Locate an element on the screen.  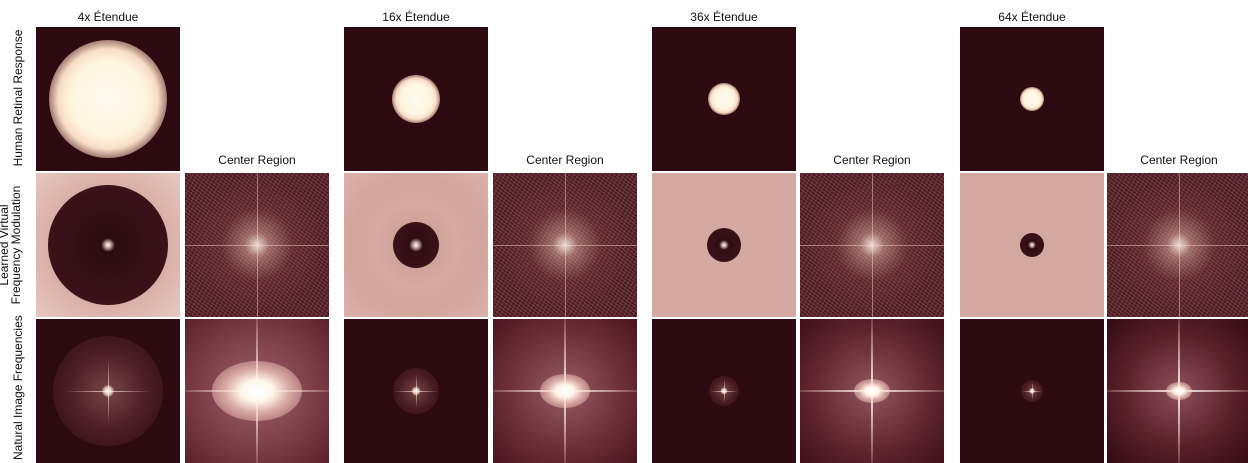
center-region-title-64x: Center Region is located at coordinates (1179, 160).